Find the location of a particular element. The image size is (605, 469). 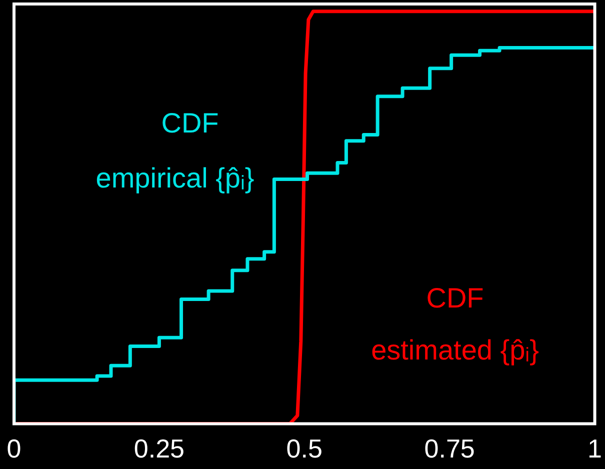

series-label: CDF empirical {p̂ᵢ} is located at coordinates (175, 151).